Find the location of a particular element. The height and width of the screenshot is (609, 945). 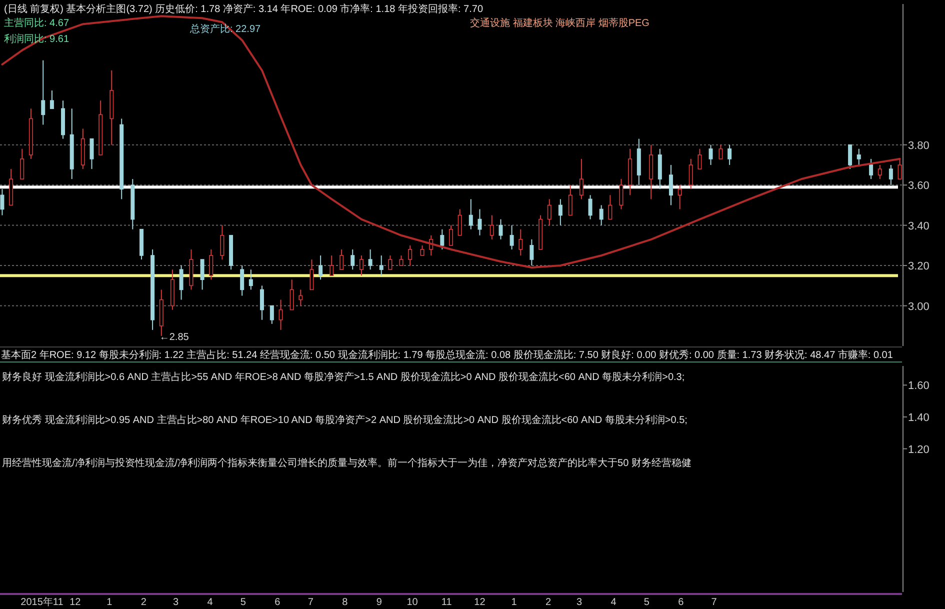

y-tick-label: 1.40 is located at coordinates (919, 418).